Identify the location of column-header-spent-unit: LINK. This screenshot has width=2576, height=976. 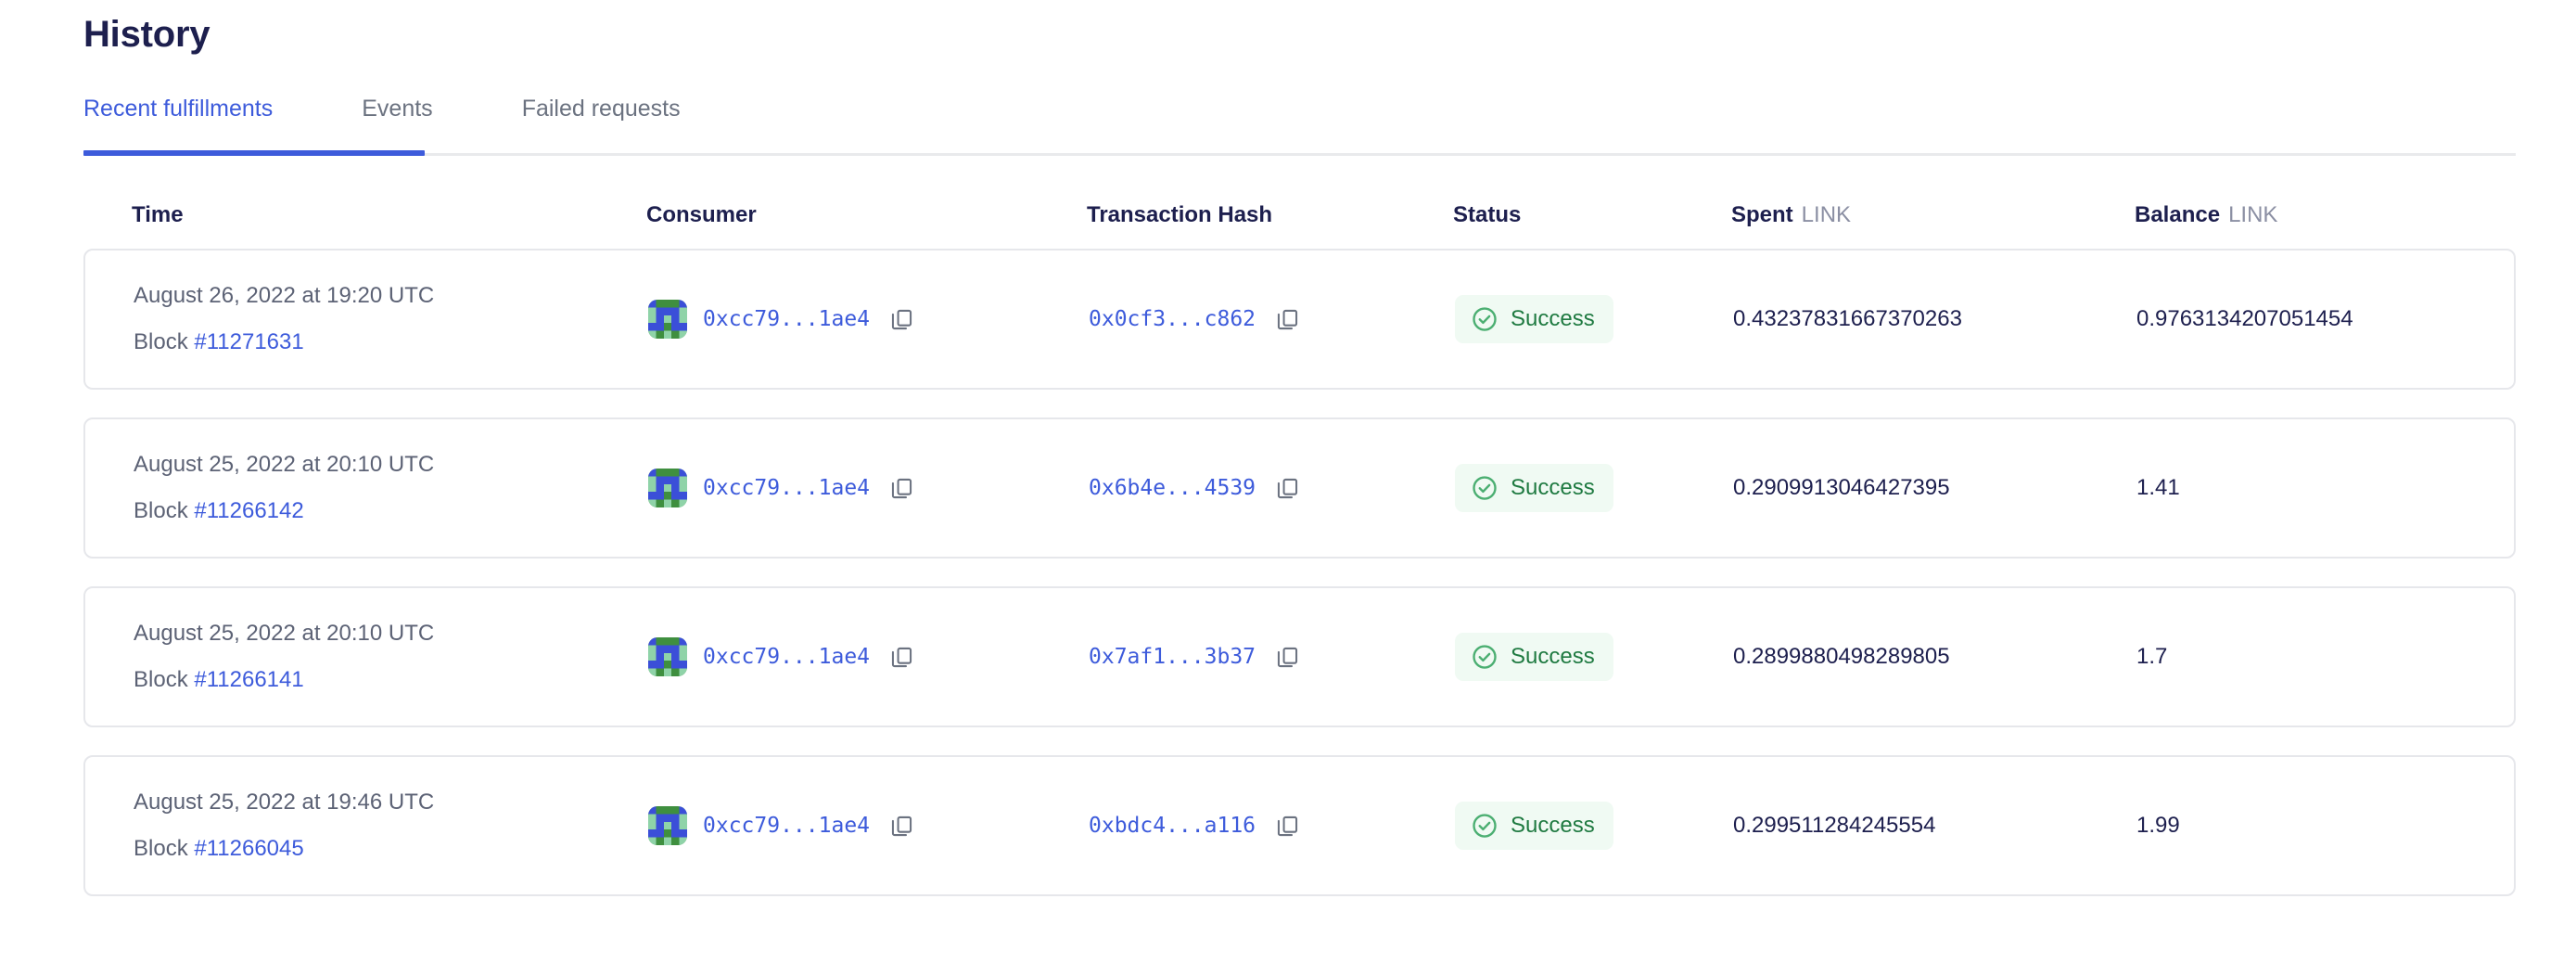
(1826, 214).